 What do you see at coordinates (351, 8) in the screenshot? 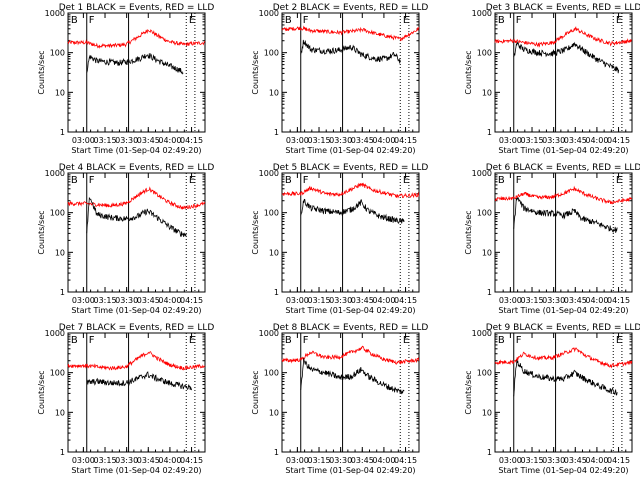
I see `panel-title: Det 2 BLACK = Events, RED = LLD` at bounding box center [351, 8].